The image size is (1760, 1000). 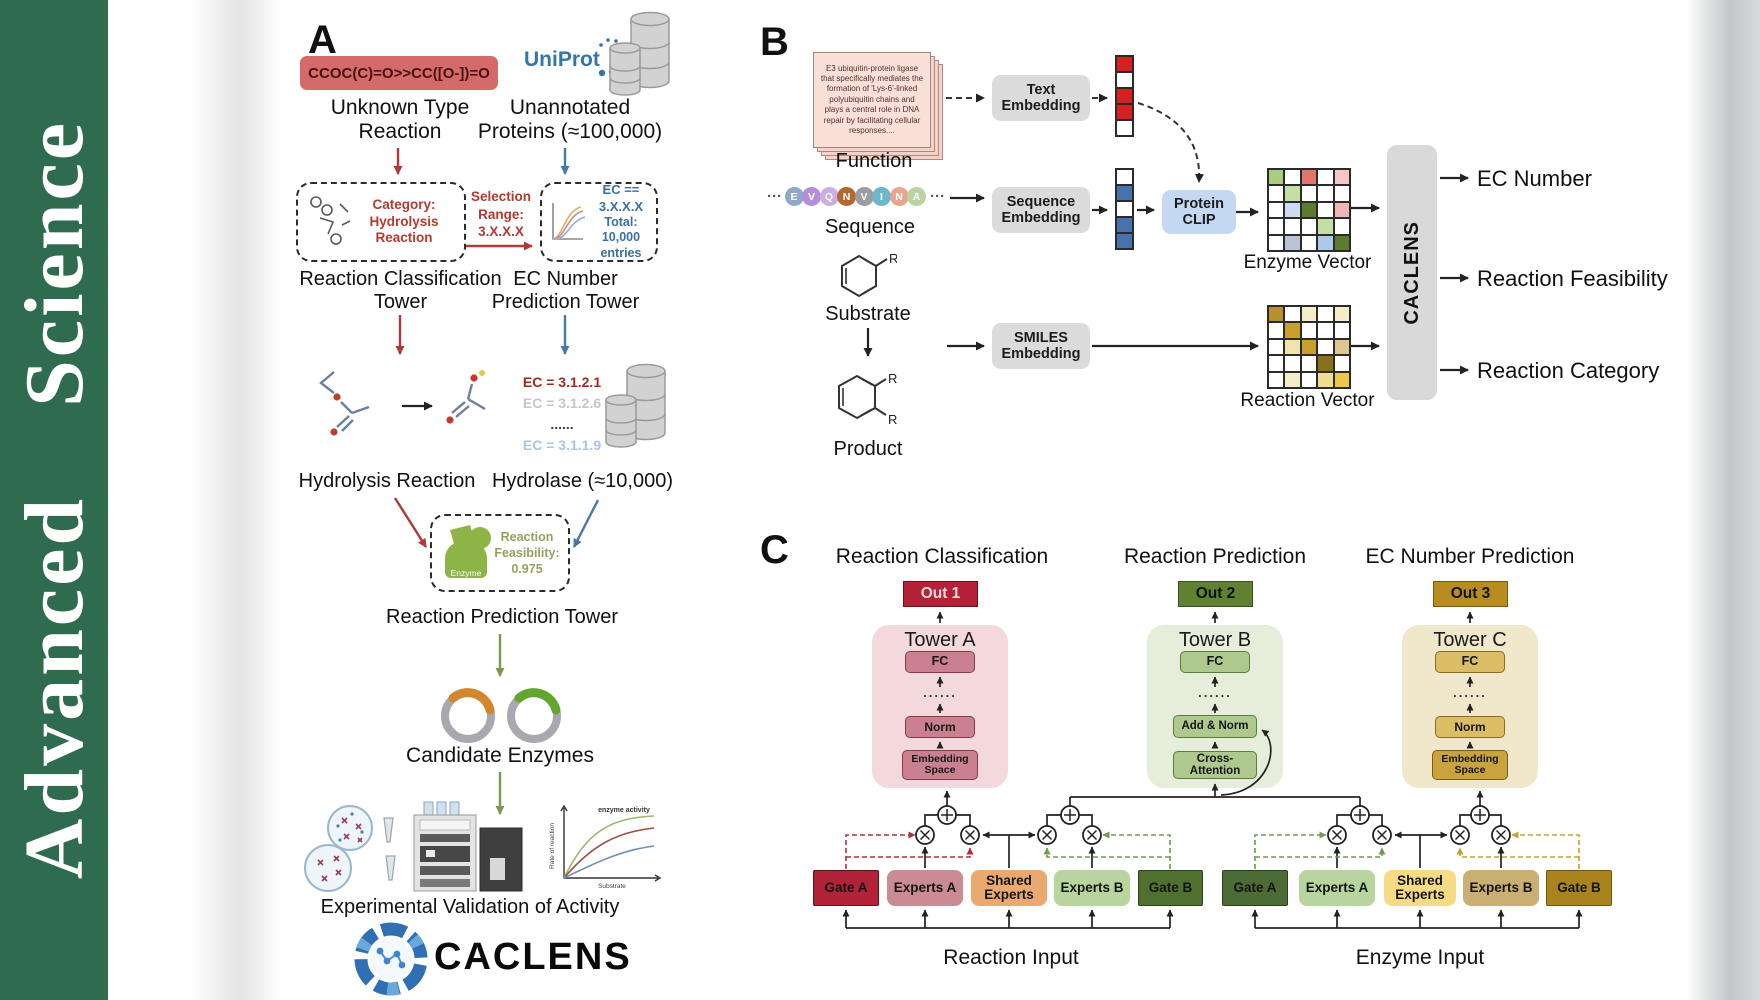 What do you see at coordinates (916, 196) in the screenshot?
I see `residue-A: A` at bounding box center [916, 196].